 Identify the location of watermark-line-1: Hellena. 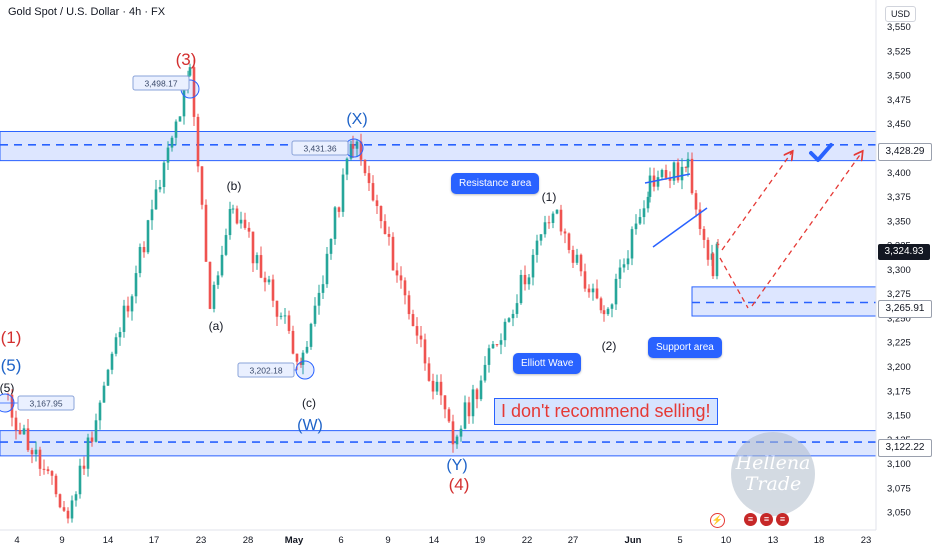
(773, 463).